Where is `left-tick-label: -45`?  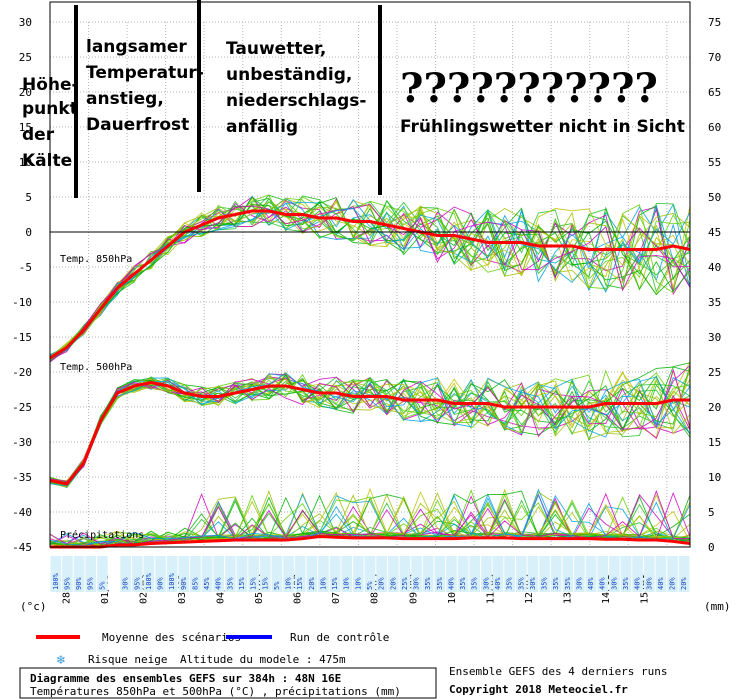 left-tick-label: -45 is located at coordinates (22, 547).